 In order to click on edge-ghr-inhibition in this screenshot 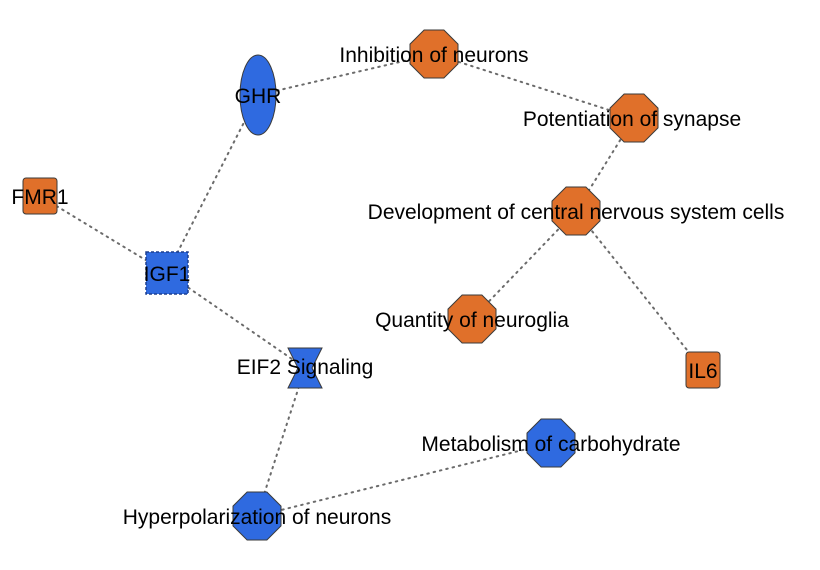, I will do `click(346, 74)`.